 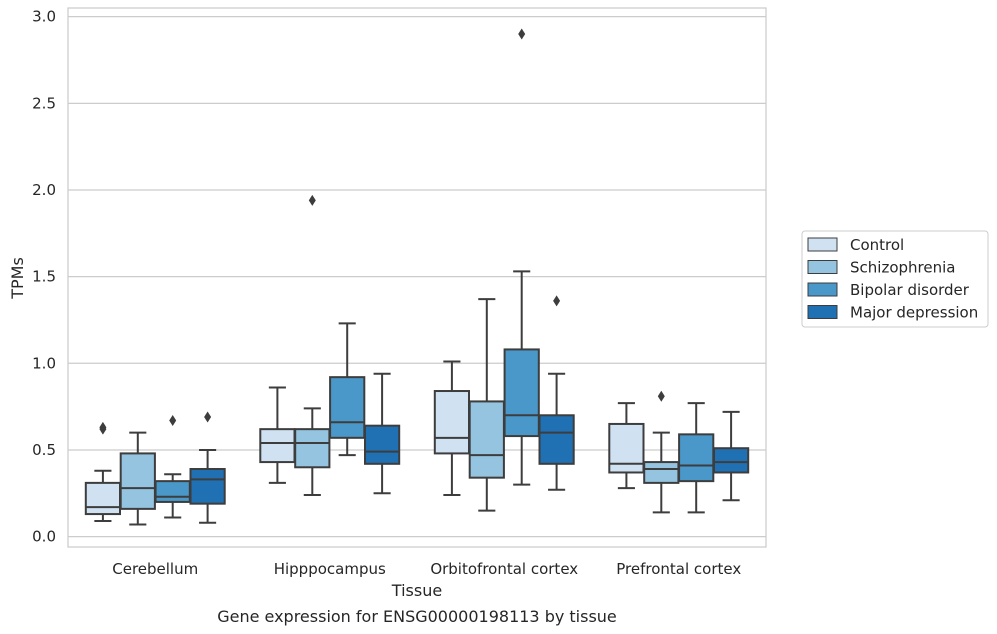 I want to click on legend-label: Major depression, so click(x=914, y=313).